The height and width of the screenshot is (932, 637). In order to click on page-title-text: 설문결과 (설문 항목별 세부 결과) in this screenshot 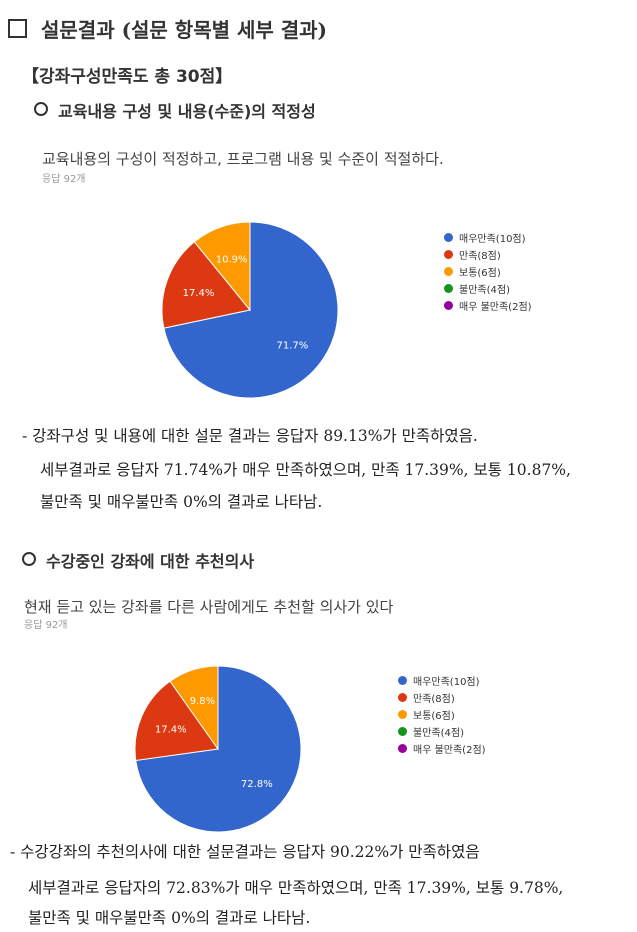, I will do `click(184, 30)`.